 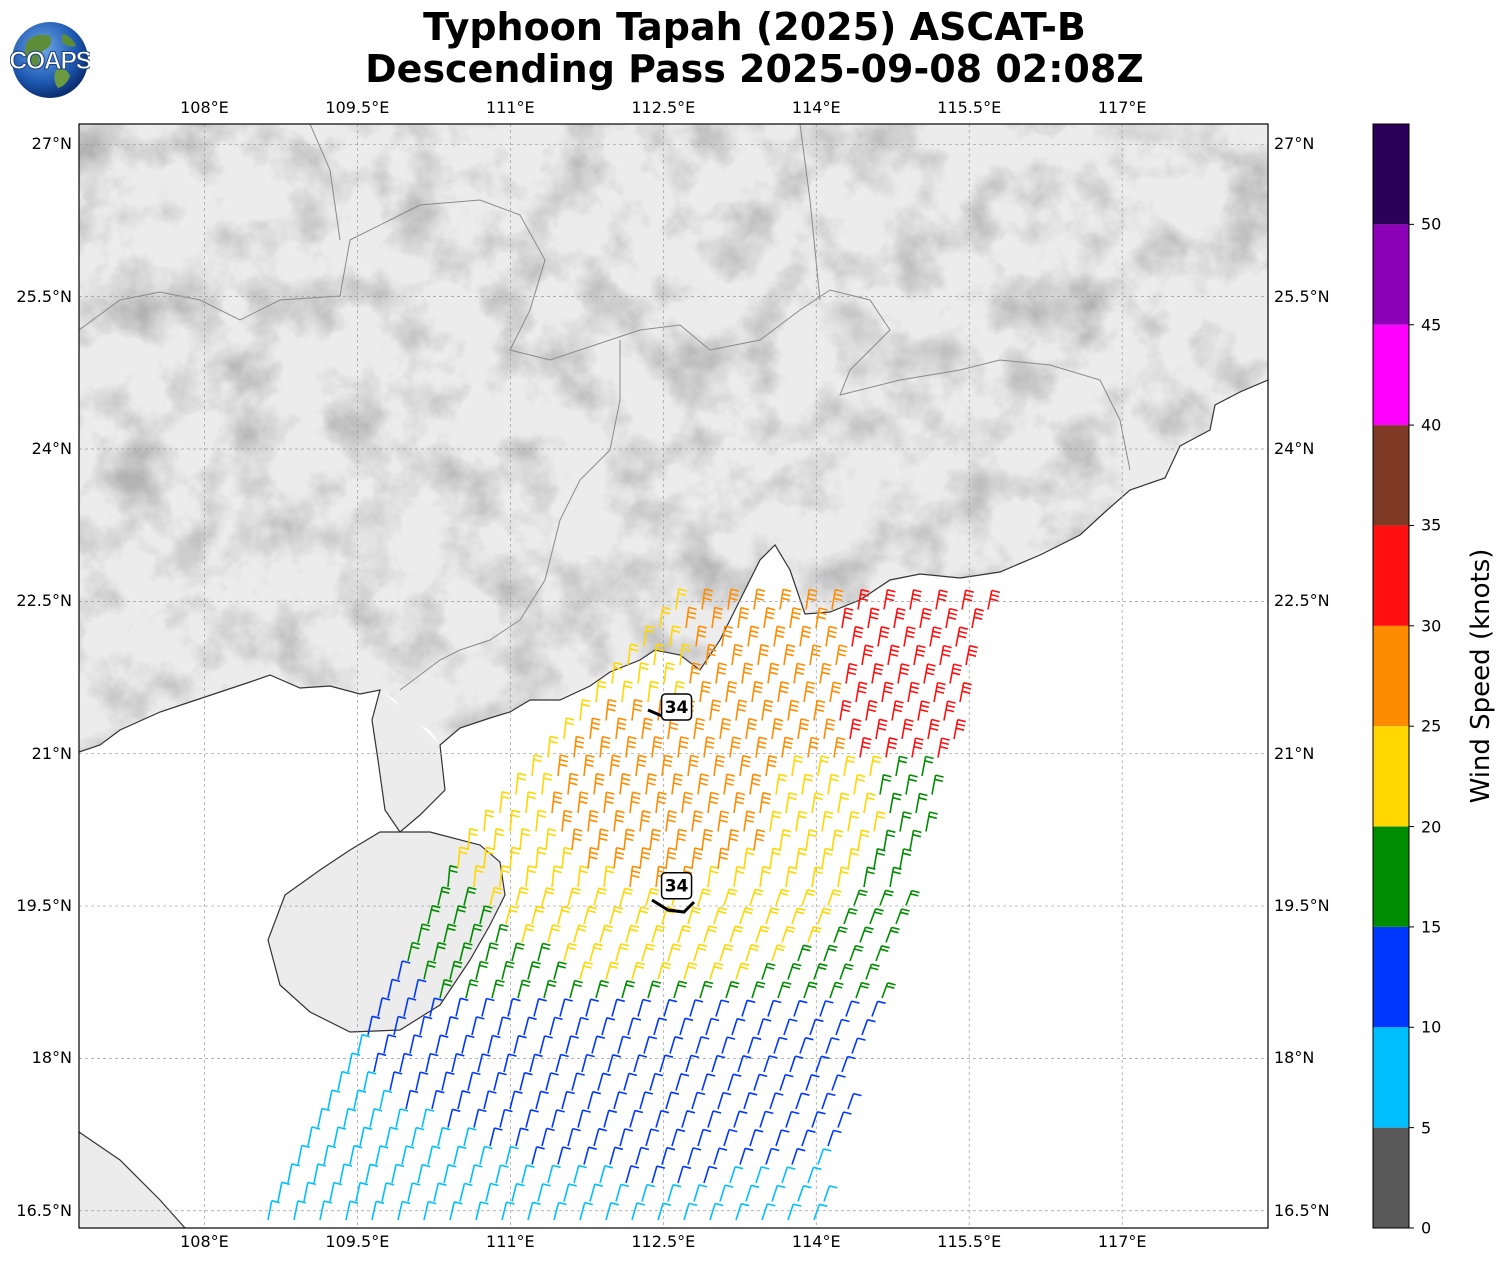 What do you see at coordinates (969, 1241) in the screenshot?
I see `lon-tick-label-bottom: 115.5°E` at bounding box center [969, 1241].